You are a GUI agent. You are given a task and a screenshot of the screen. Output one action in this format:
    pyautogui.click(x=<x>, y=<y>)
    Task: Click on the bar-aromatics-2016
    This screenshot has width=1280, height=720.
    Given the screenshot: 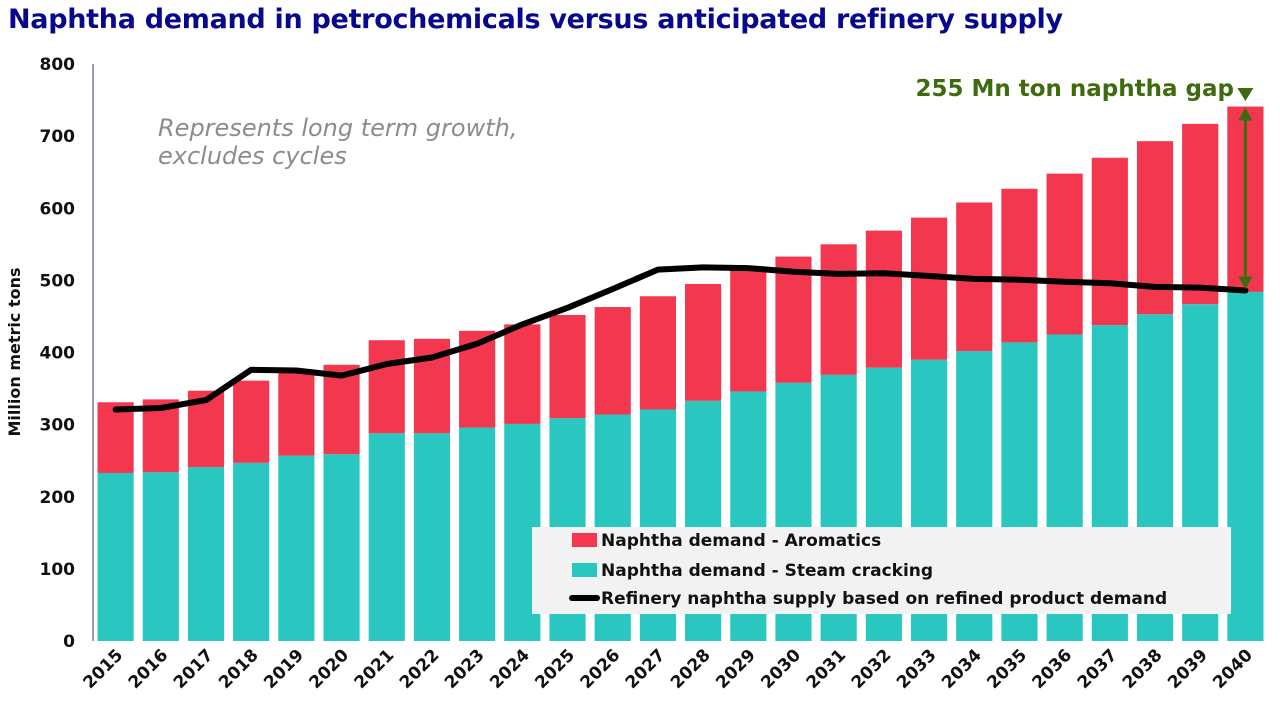 What is the action you would take?
    pyautogui.click(x=160, y=436)
    